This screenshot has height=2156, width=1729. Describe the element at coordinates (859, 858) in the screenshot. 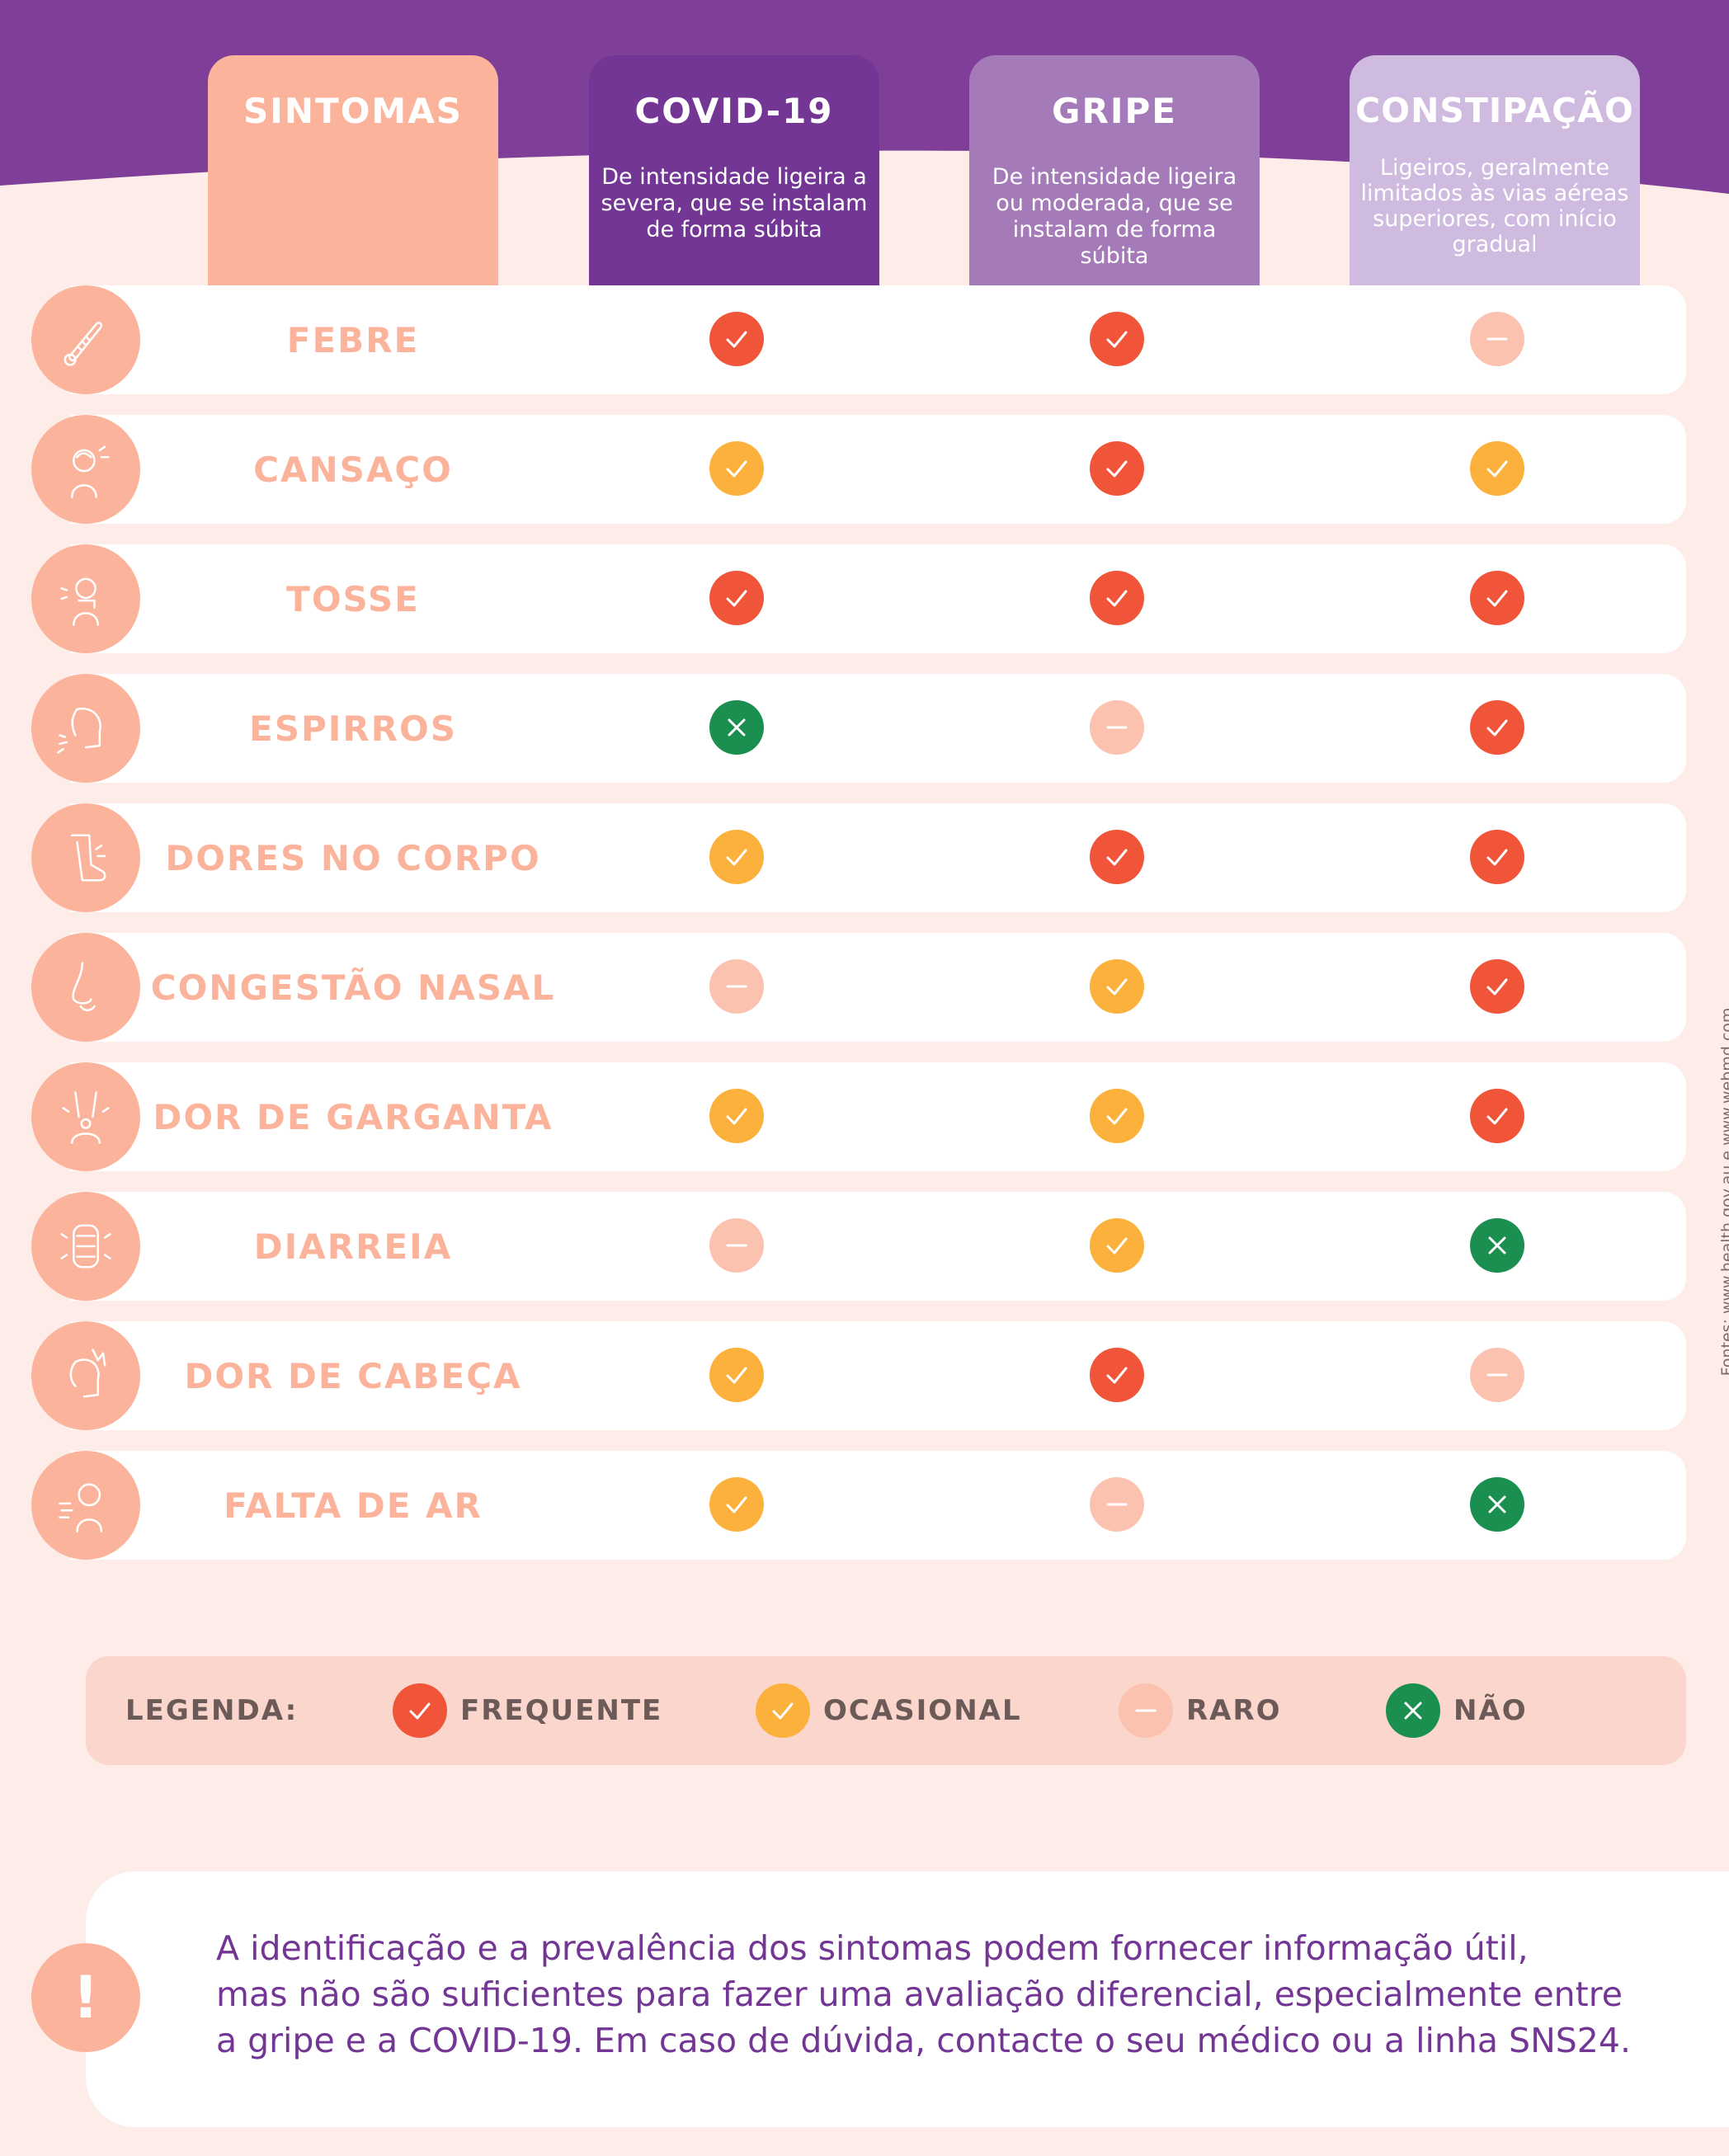

I see `table-row: DORES NO CORPO` at that location.